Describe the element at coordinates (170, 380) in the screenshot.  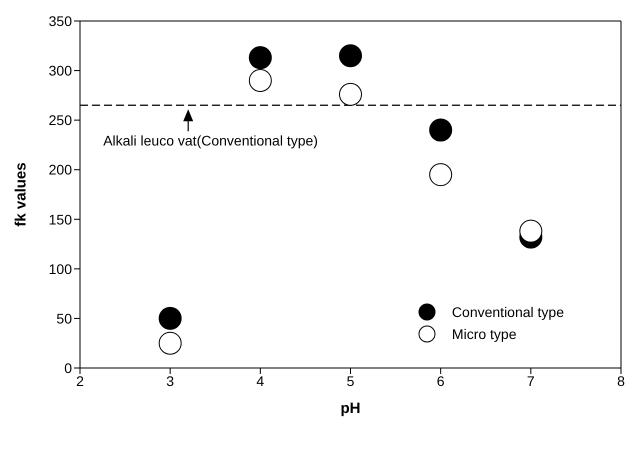
I see `x-tick-label: 3` at that location.